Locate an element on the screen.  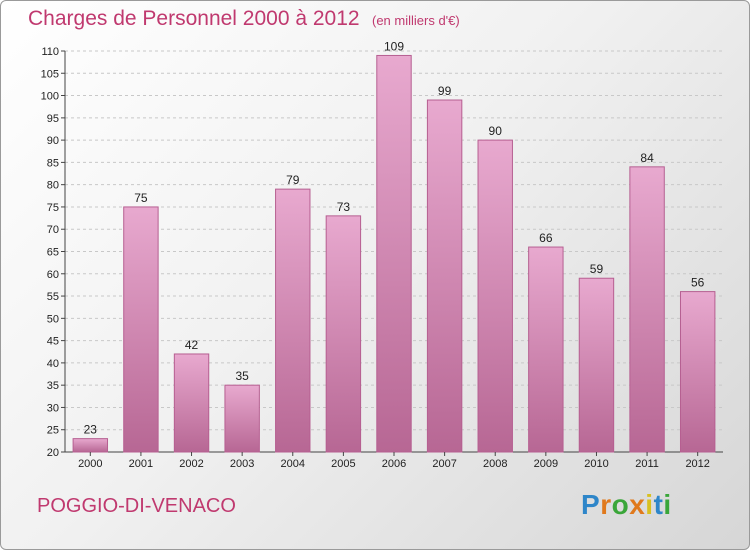
x-tick-label: 2003 is located at coordinates (242, 464).